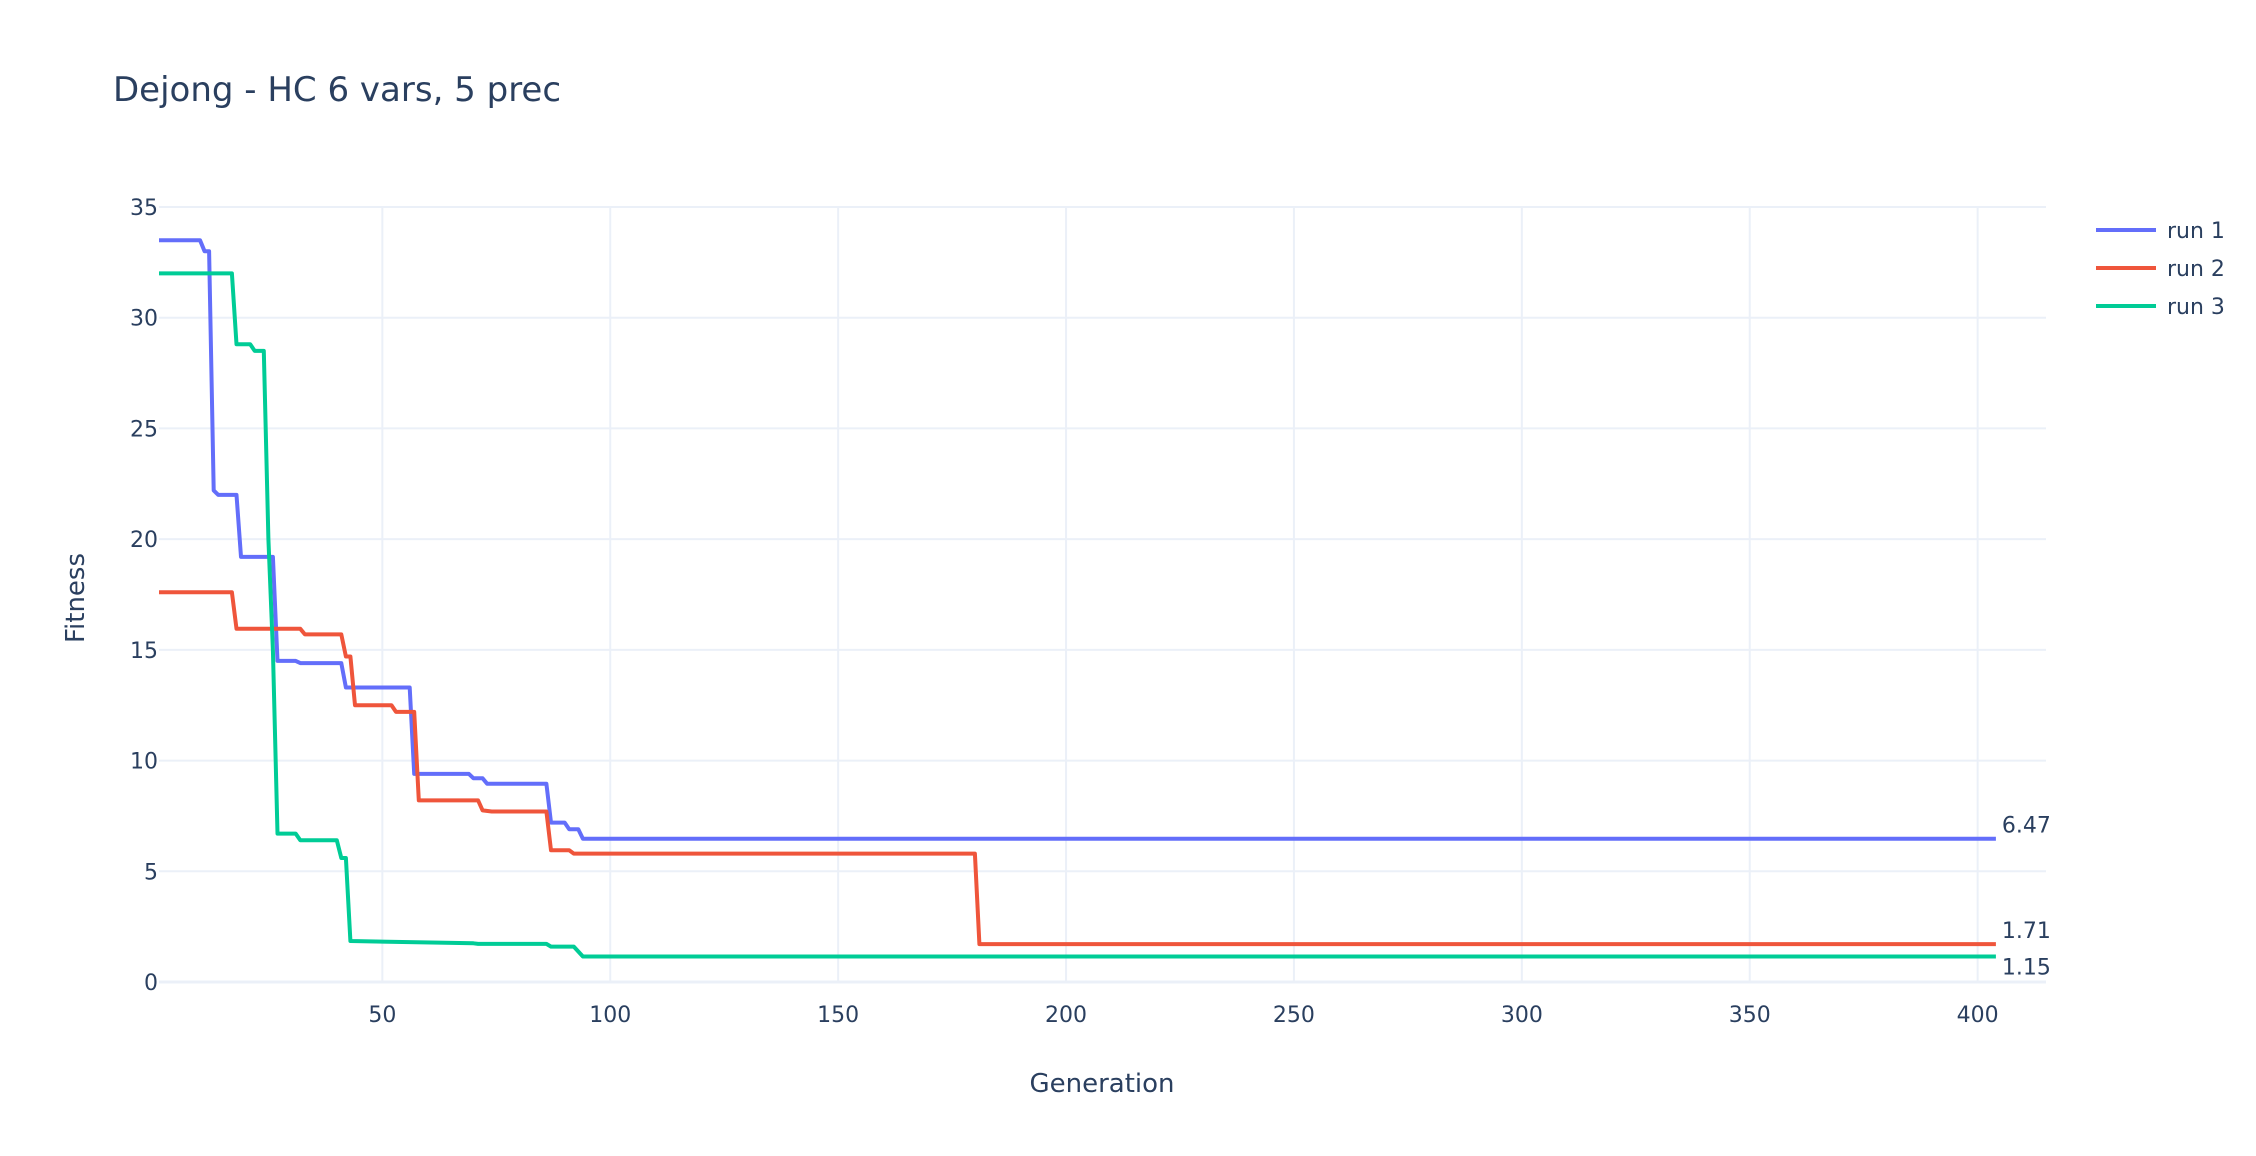  Describe the element at coordinates (1978, 1015) in the screenshot. I see `x-tick-label: 400` at that location.